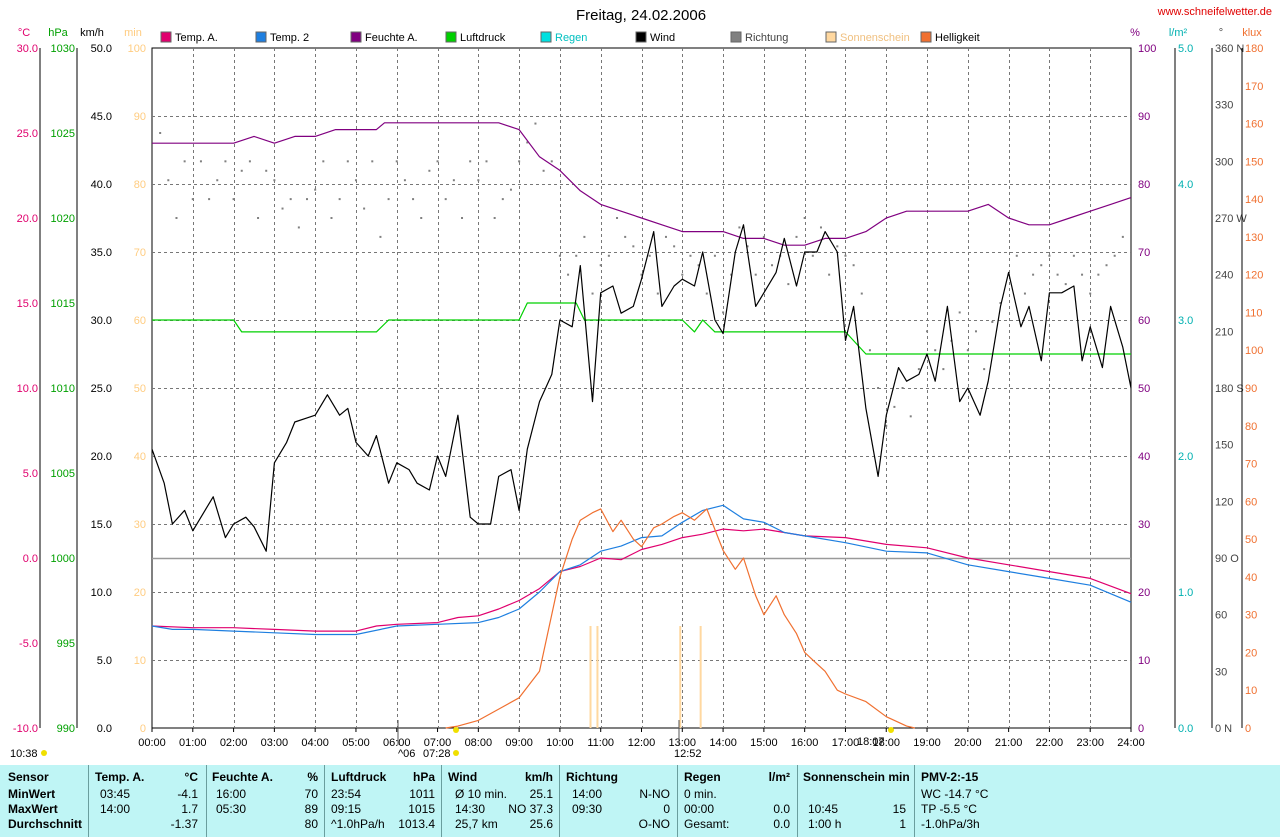 This screenshot has height=837, width=1280. Describe the element at coordinates (30, 559) in the screenshot. I see `y-tick-label-temp: 0.0` at that location.